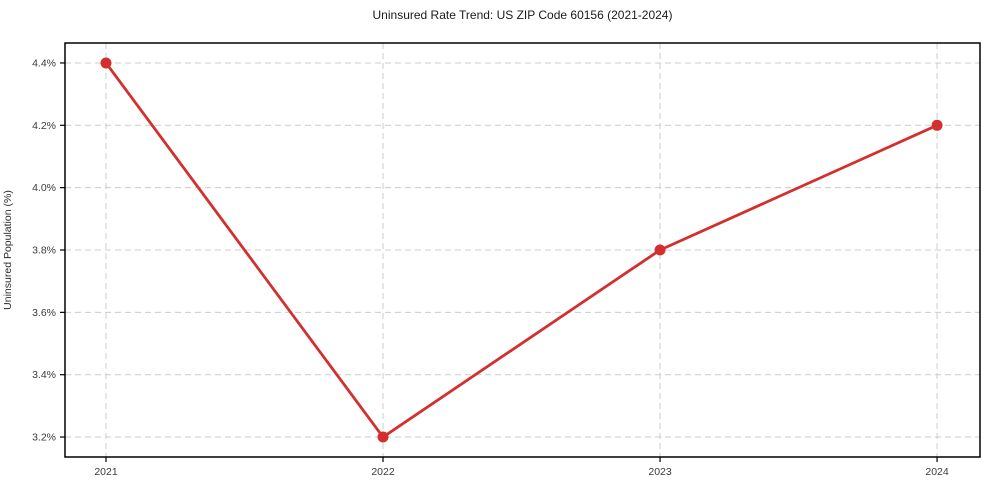  What do you see at coordinates (106, 472) in the screenshot?
I see `x-tick-label: 2021` at bounding box center [106, 472].